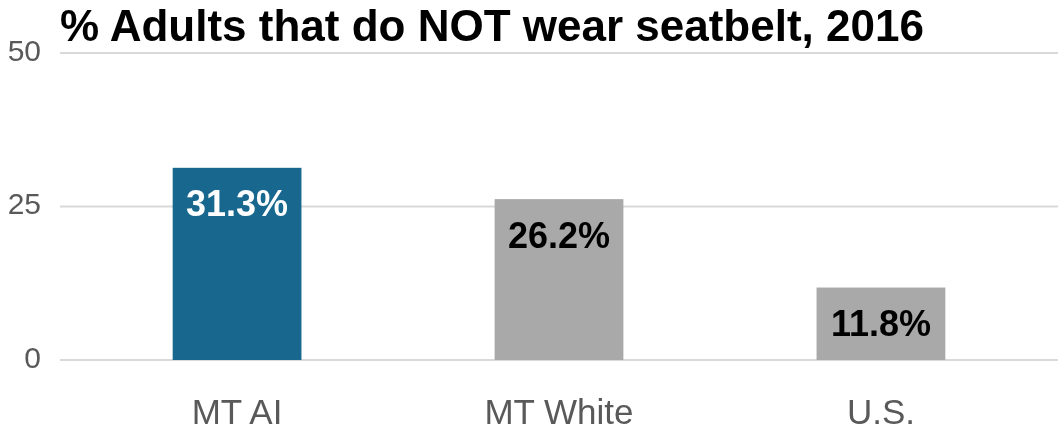 The image size is (1061, 438). Describe the element at coordinates (559, 412) in the screenshot. I see `x-tick-label: MT White` at that location.